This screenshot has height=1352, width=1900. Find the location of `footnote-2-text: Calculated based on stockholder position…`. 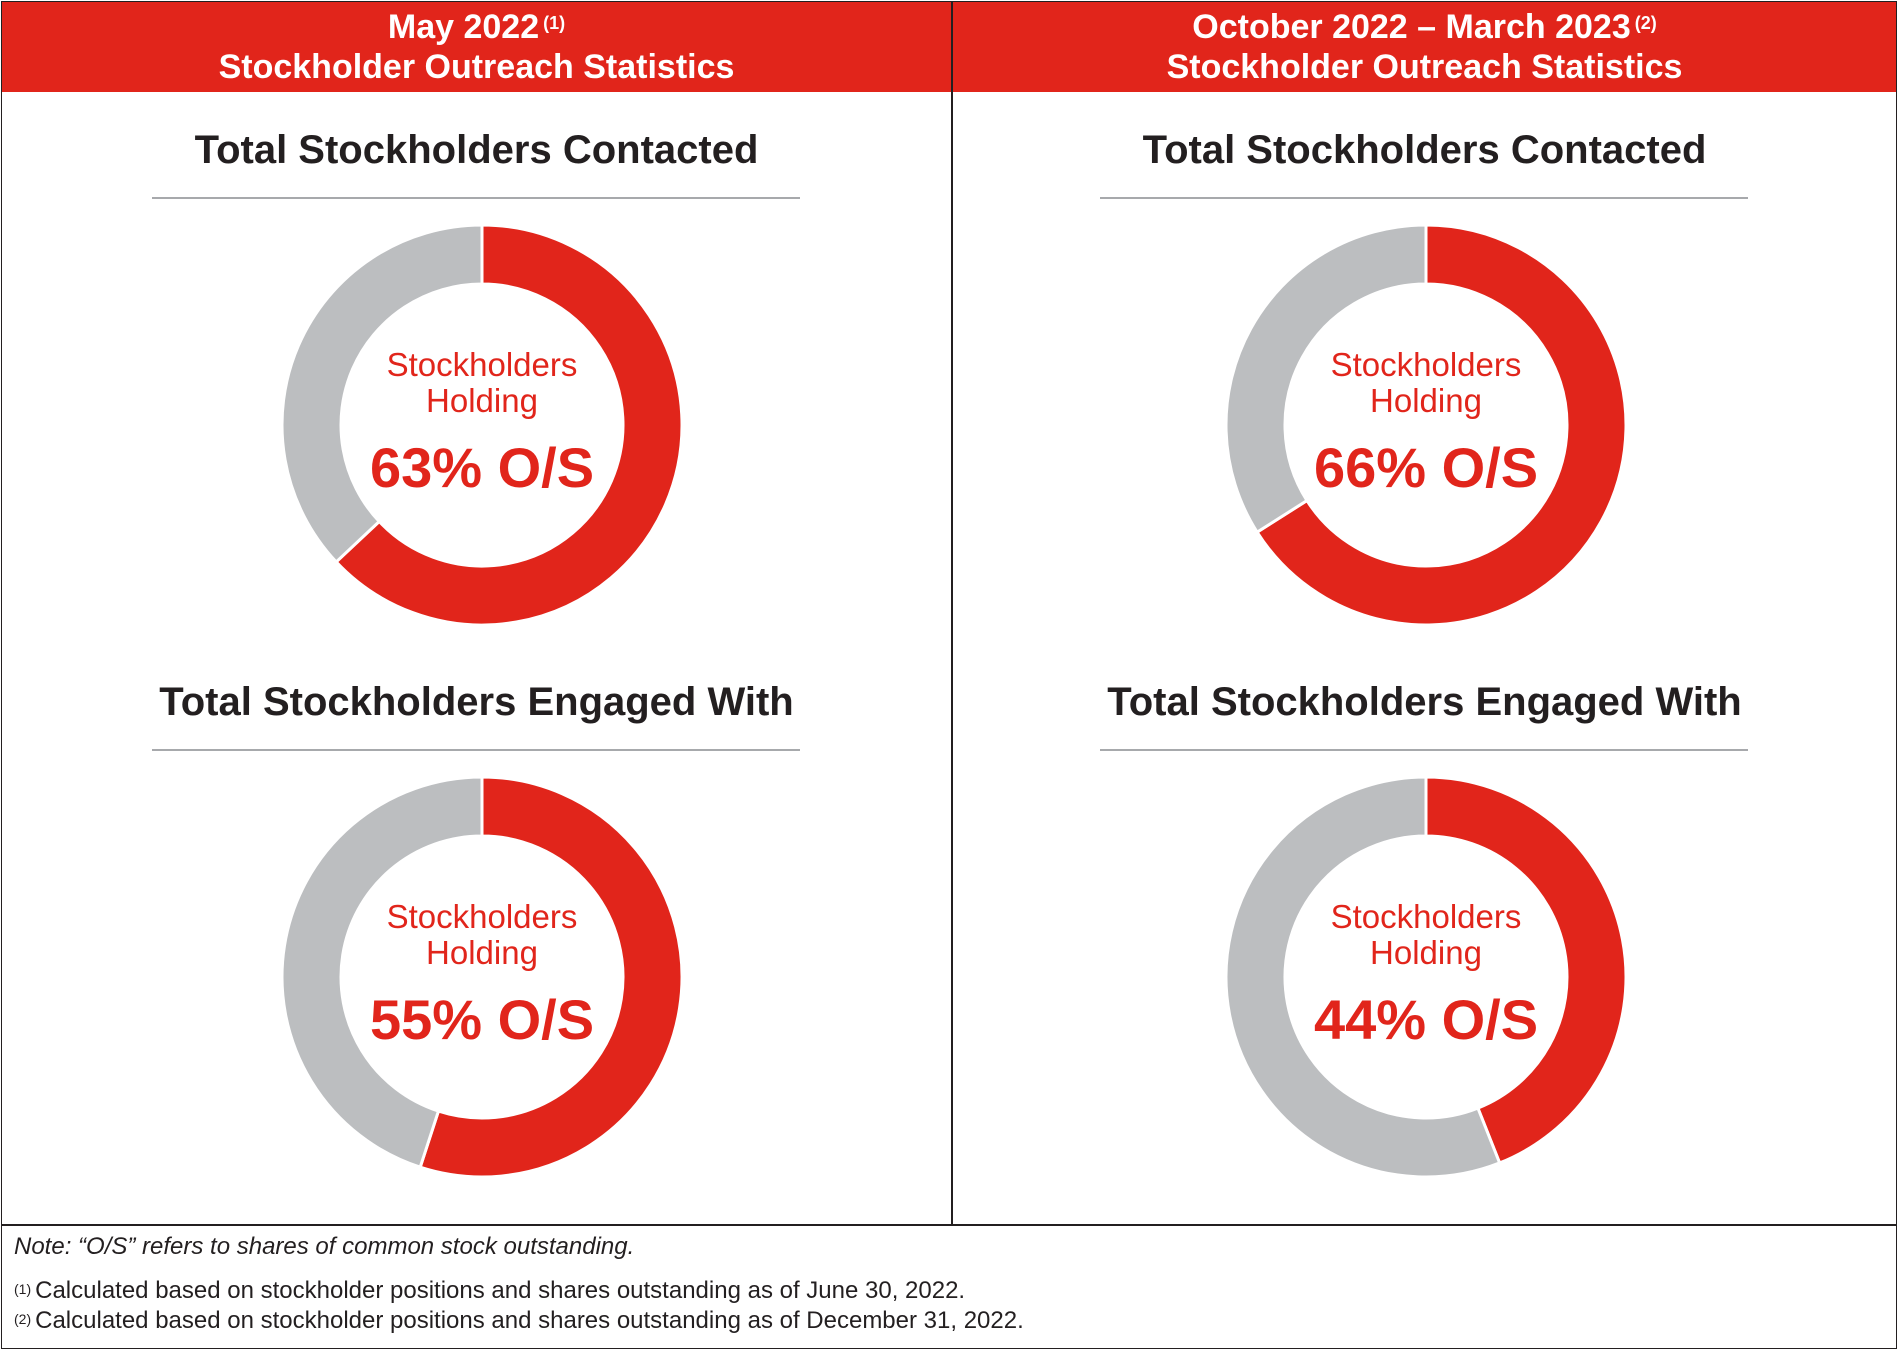

footnote-2-text: Calculated based on stockholder position… is located at coordinates (529, 1320).